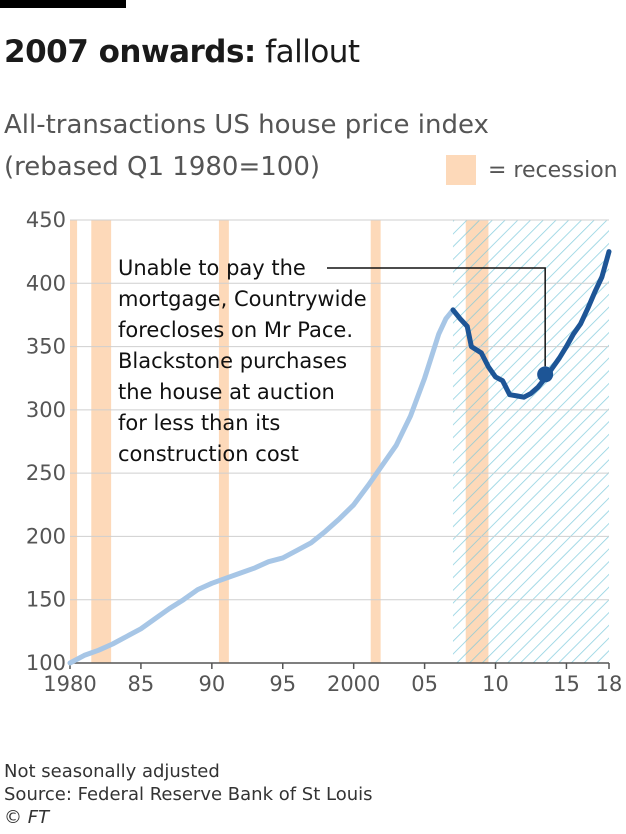 The image size is (626, 834). Describe the element at coordinates (424, 684) in the screenshot. I see `x-tick-05: 05` at that location.